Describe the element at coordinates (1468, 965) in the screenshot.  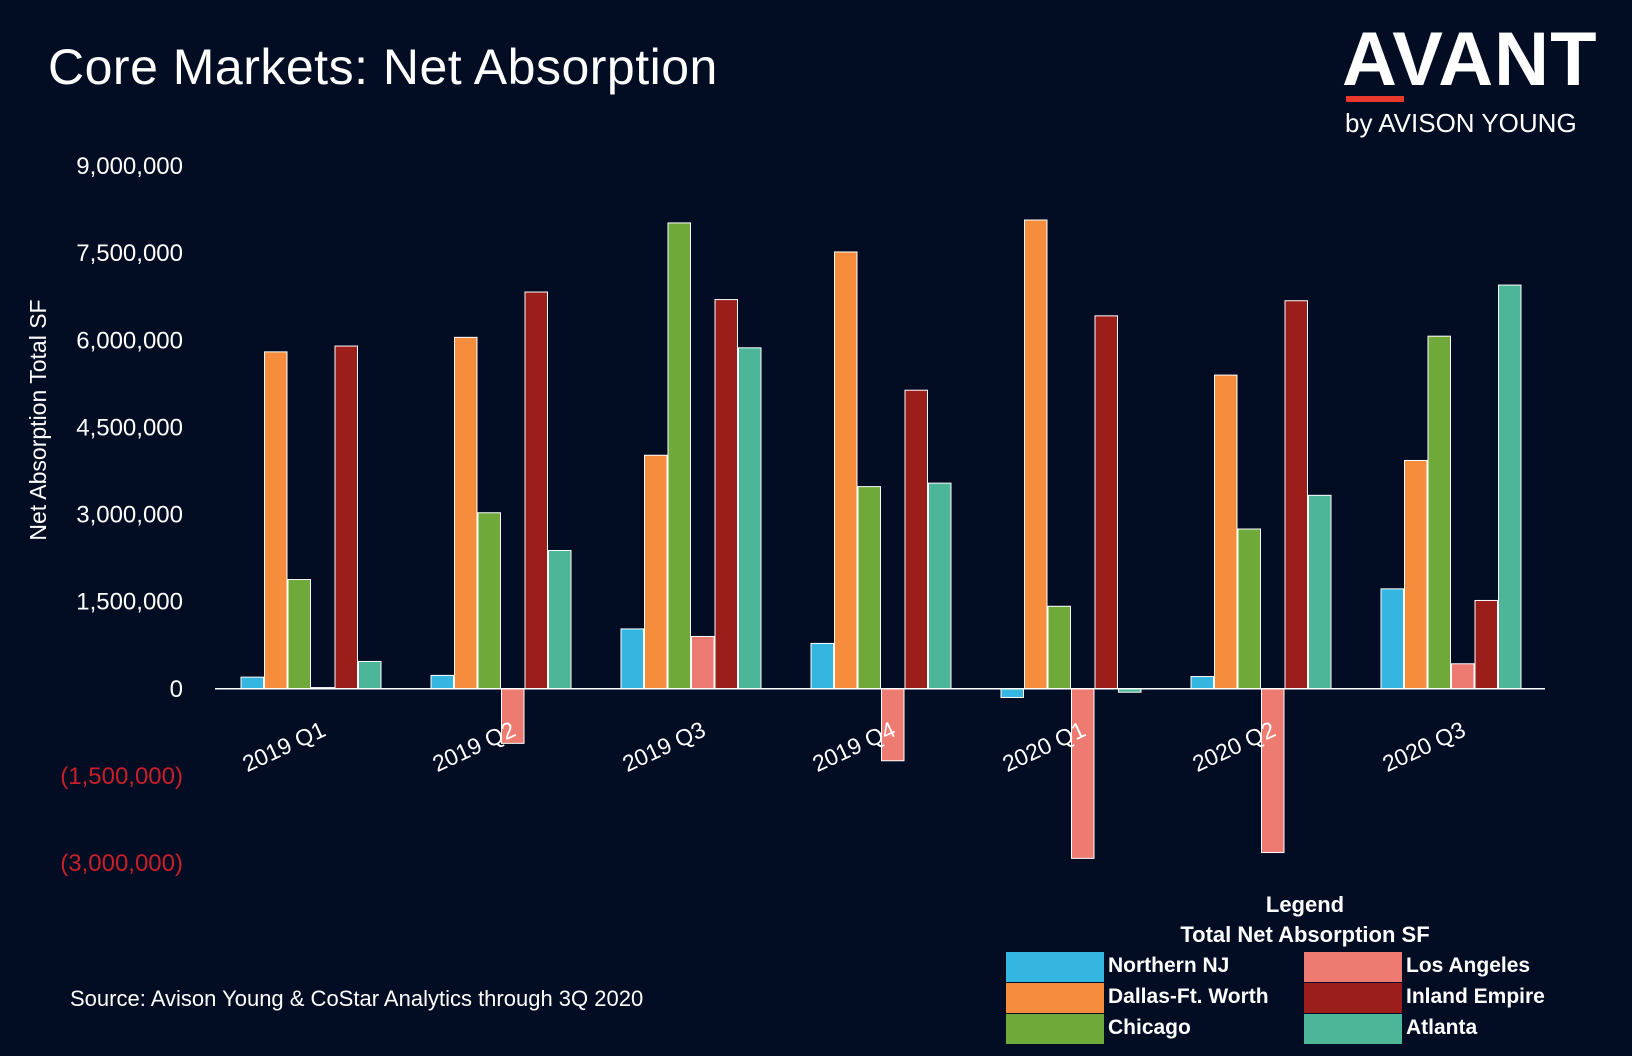
I see `legend-label: Los Angeles` at that location.